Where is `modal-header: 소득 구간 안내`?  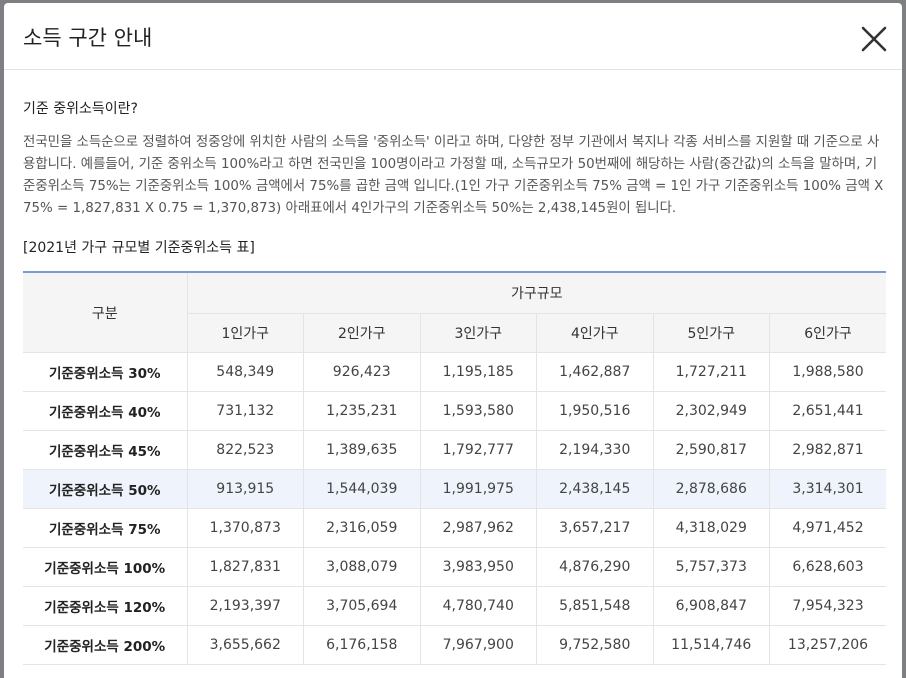
modal-header: 소득 구간 안내 is located at coordinates (453, 36).